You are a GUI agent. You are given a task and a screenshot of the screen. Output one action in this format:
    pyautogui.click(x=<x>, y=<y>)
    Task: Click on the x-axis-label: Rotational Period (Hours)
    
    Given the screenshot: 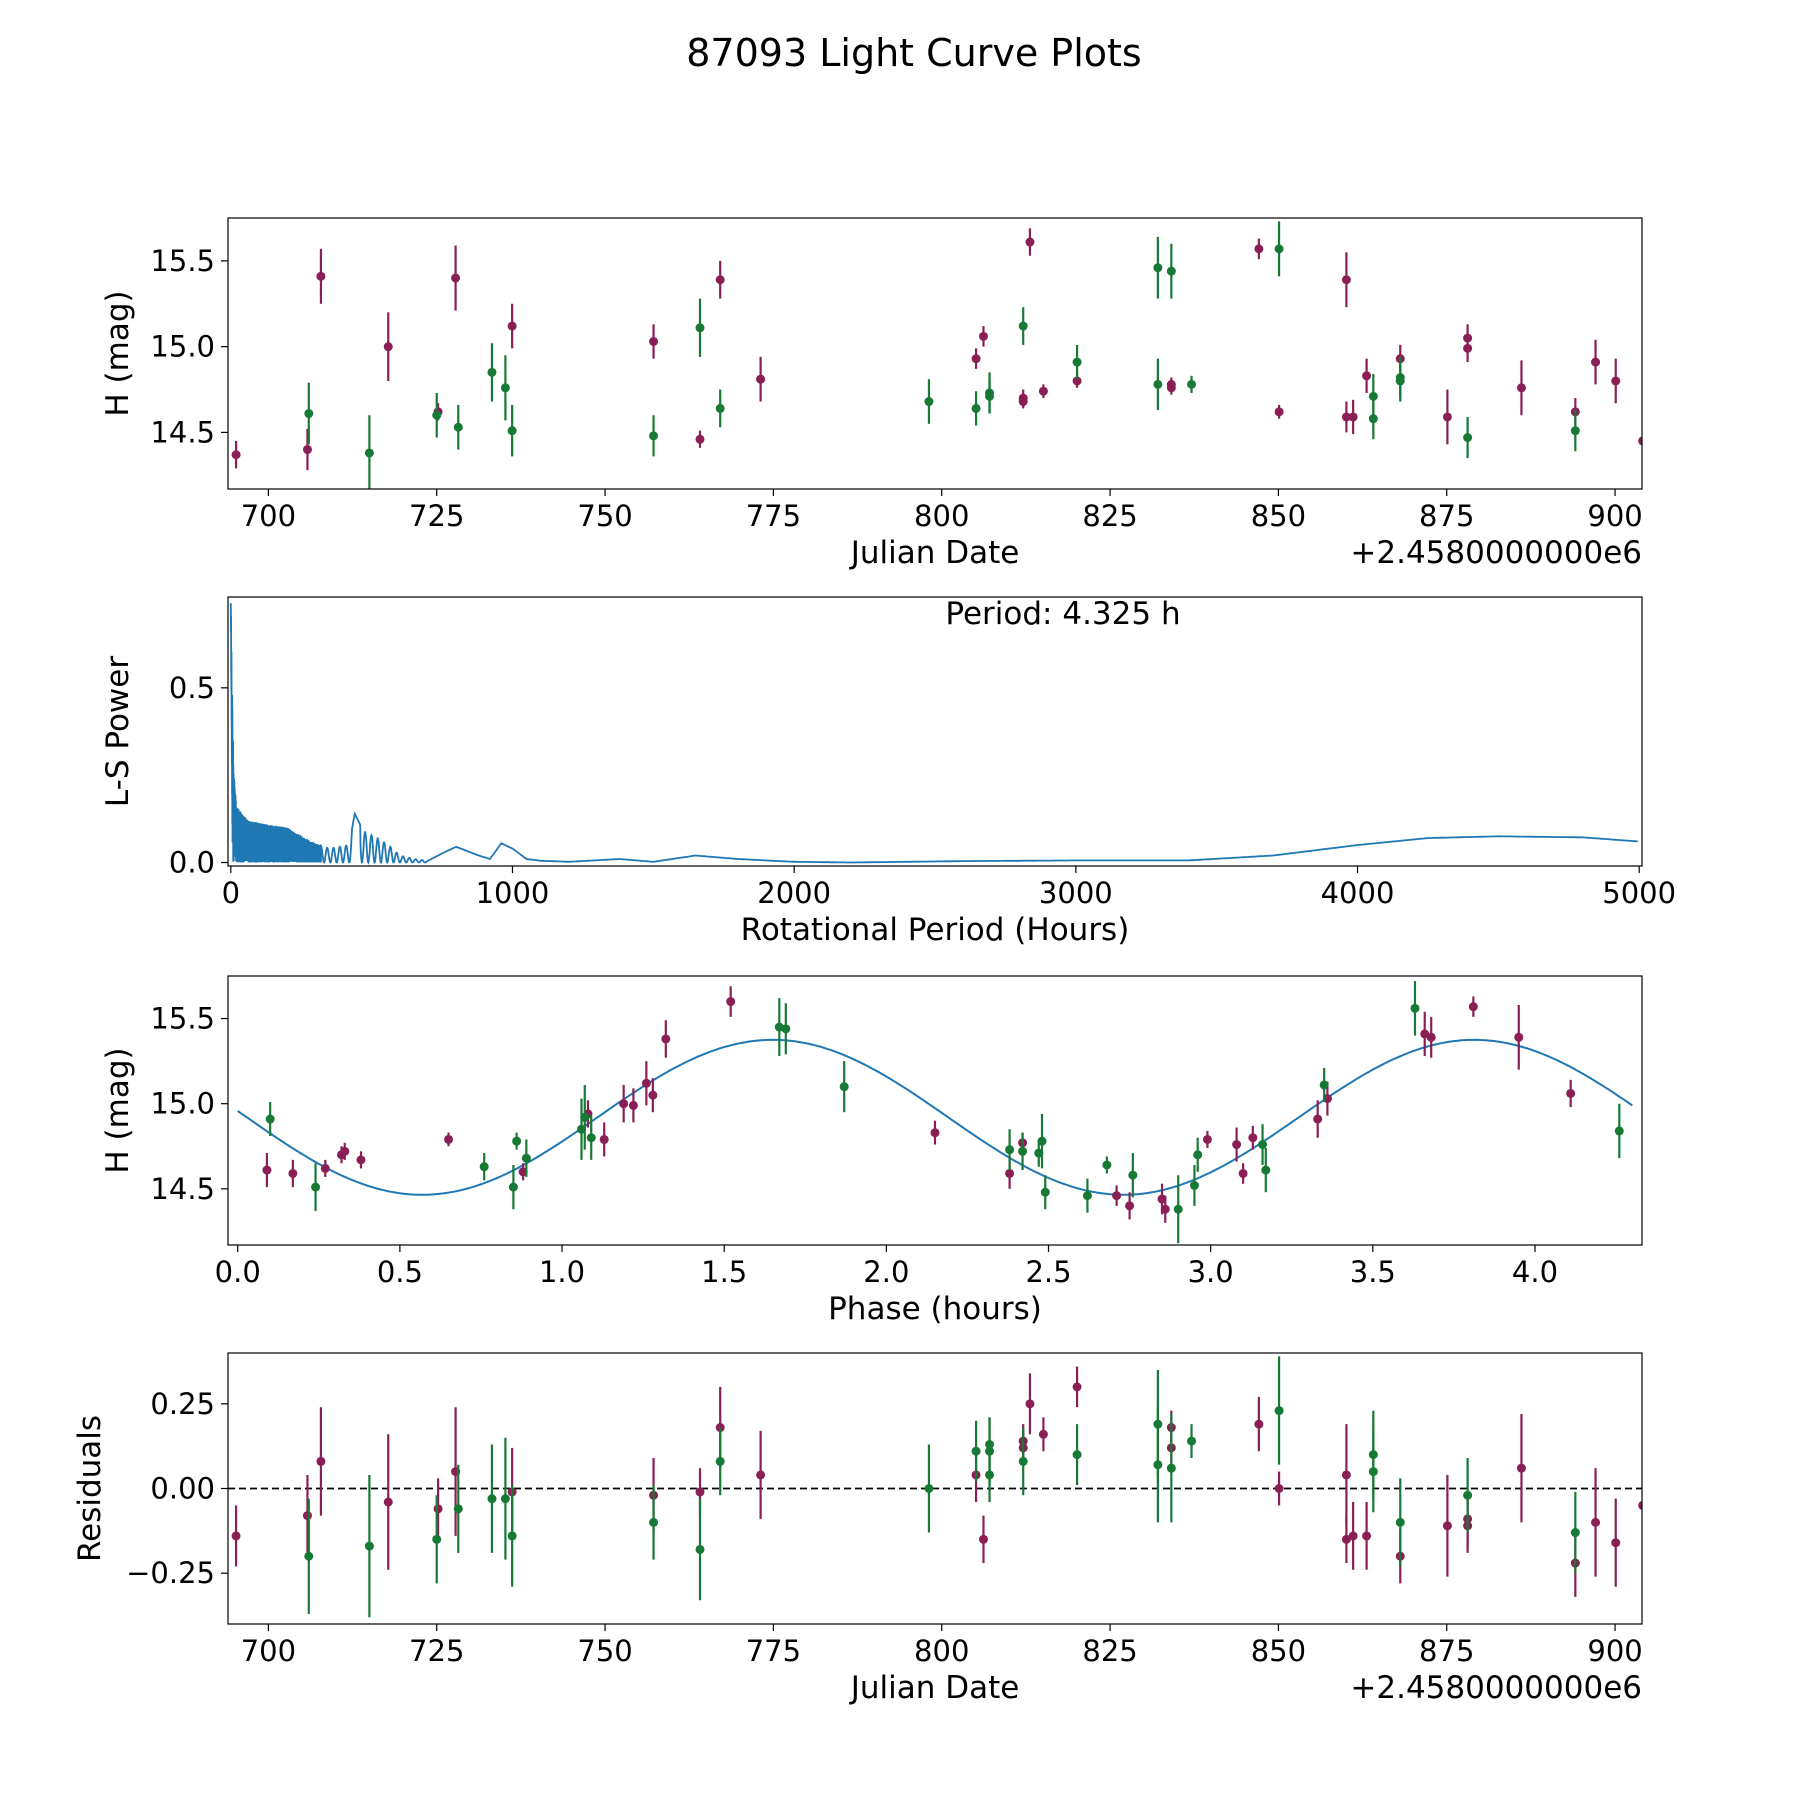 What is the action you would take?
    pyautogui.click(x=935, y=930)
    